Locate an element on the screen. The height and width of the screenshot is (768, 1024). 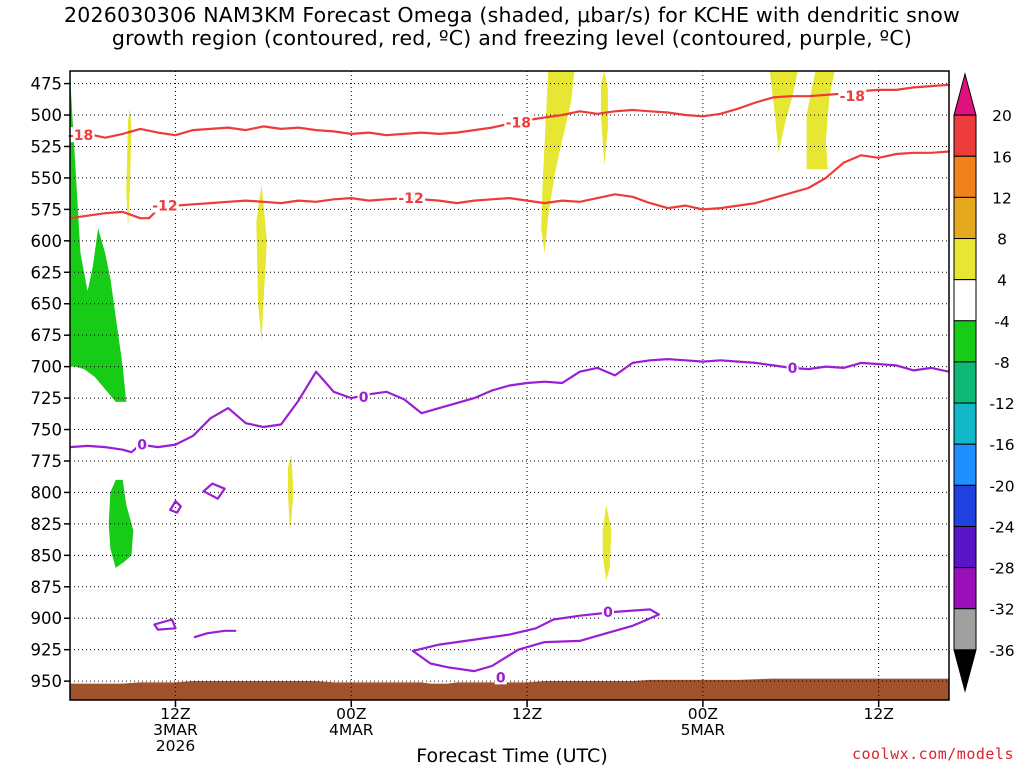
colorbar-label: -24 is located at coordinates (1001, 527).